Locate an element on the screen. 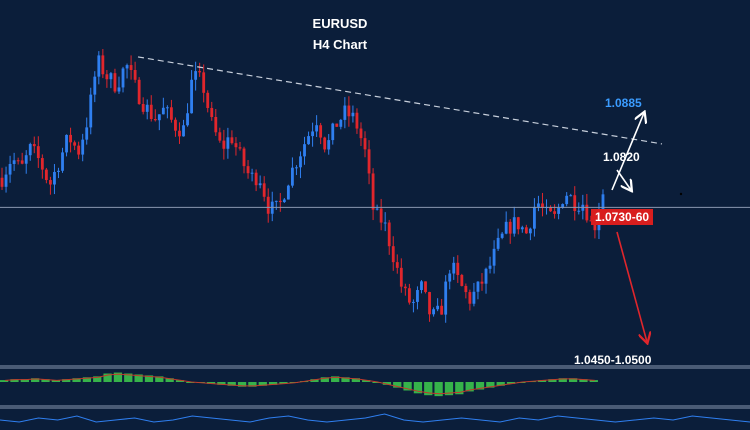 This screenshot has width=750, height=430. trendline is located at coordinates (400, 100).